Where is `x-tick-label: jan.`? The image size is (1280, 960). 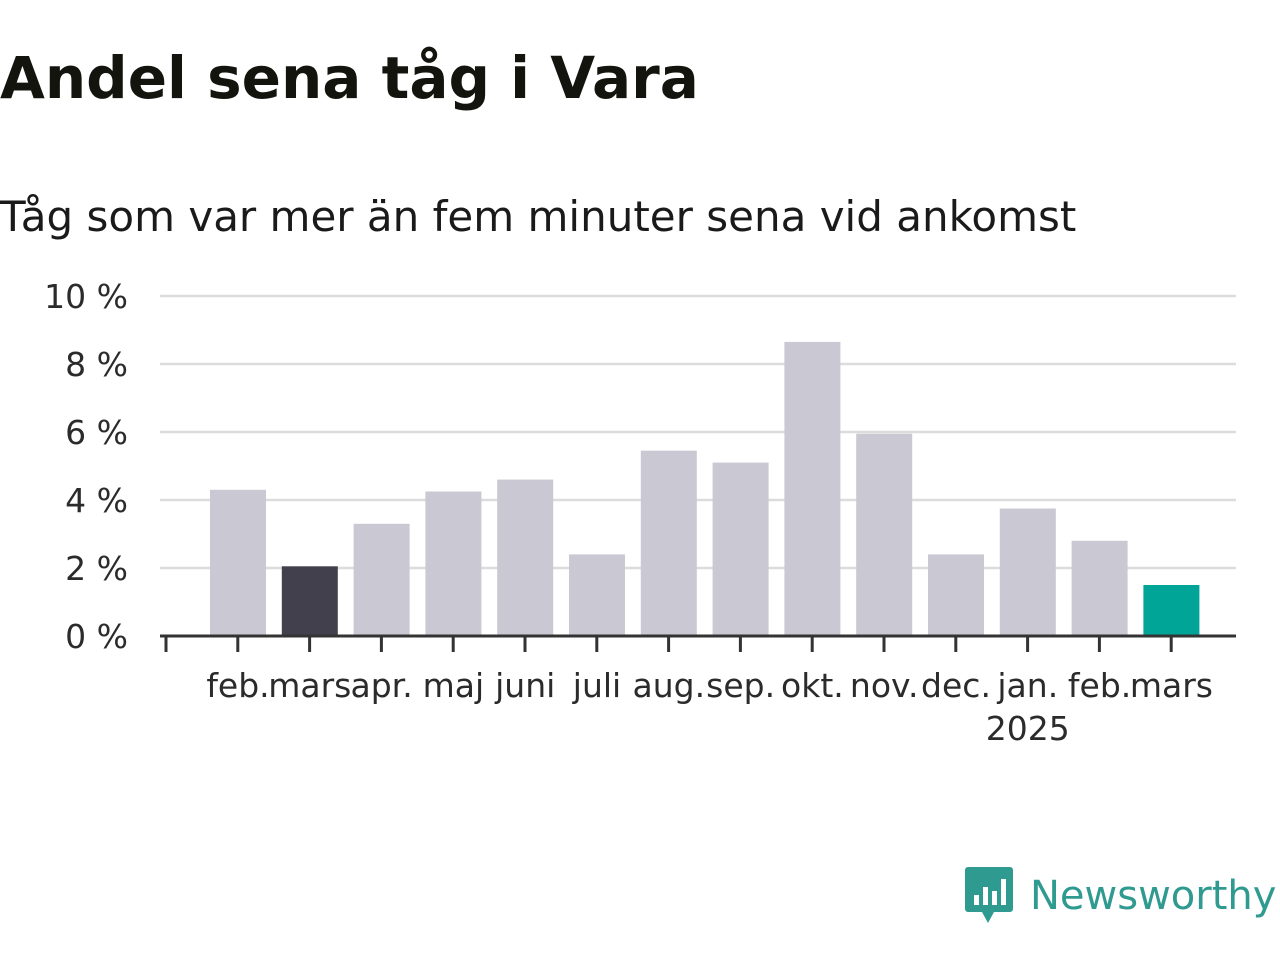
x-tick-label: jan. is located at coordinates (1027, 685).